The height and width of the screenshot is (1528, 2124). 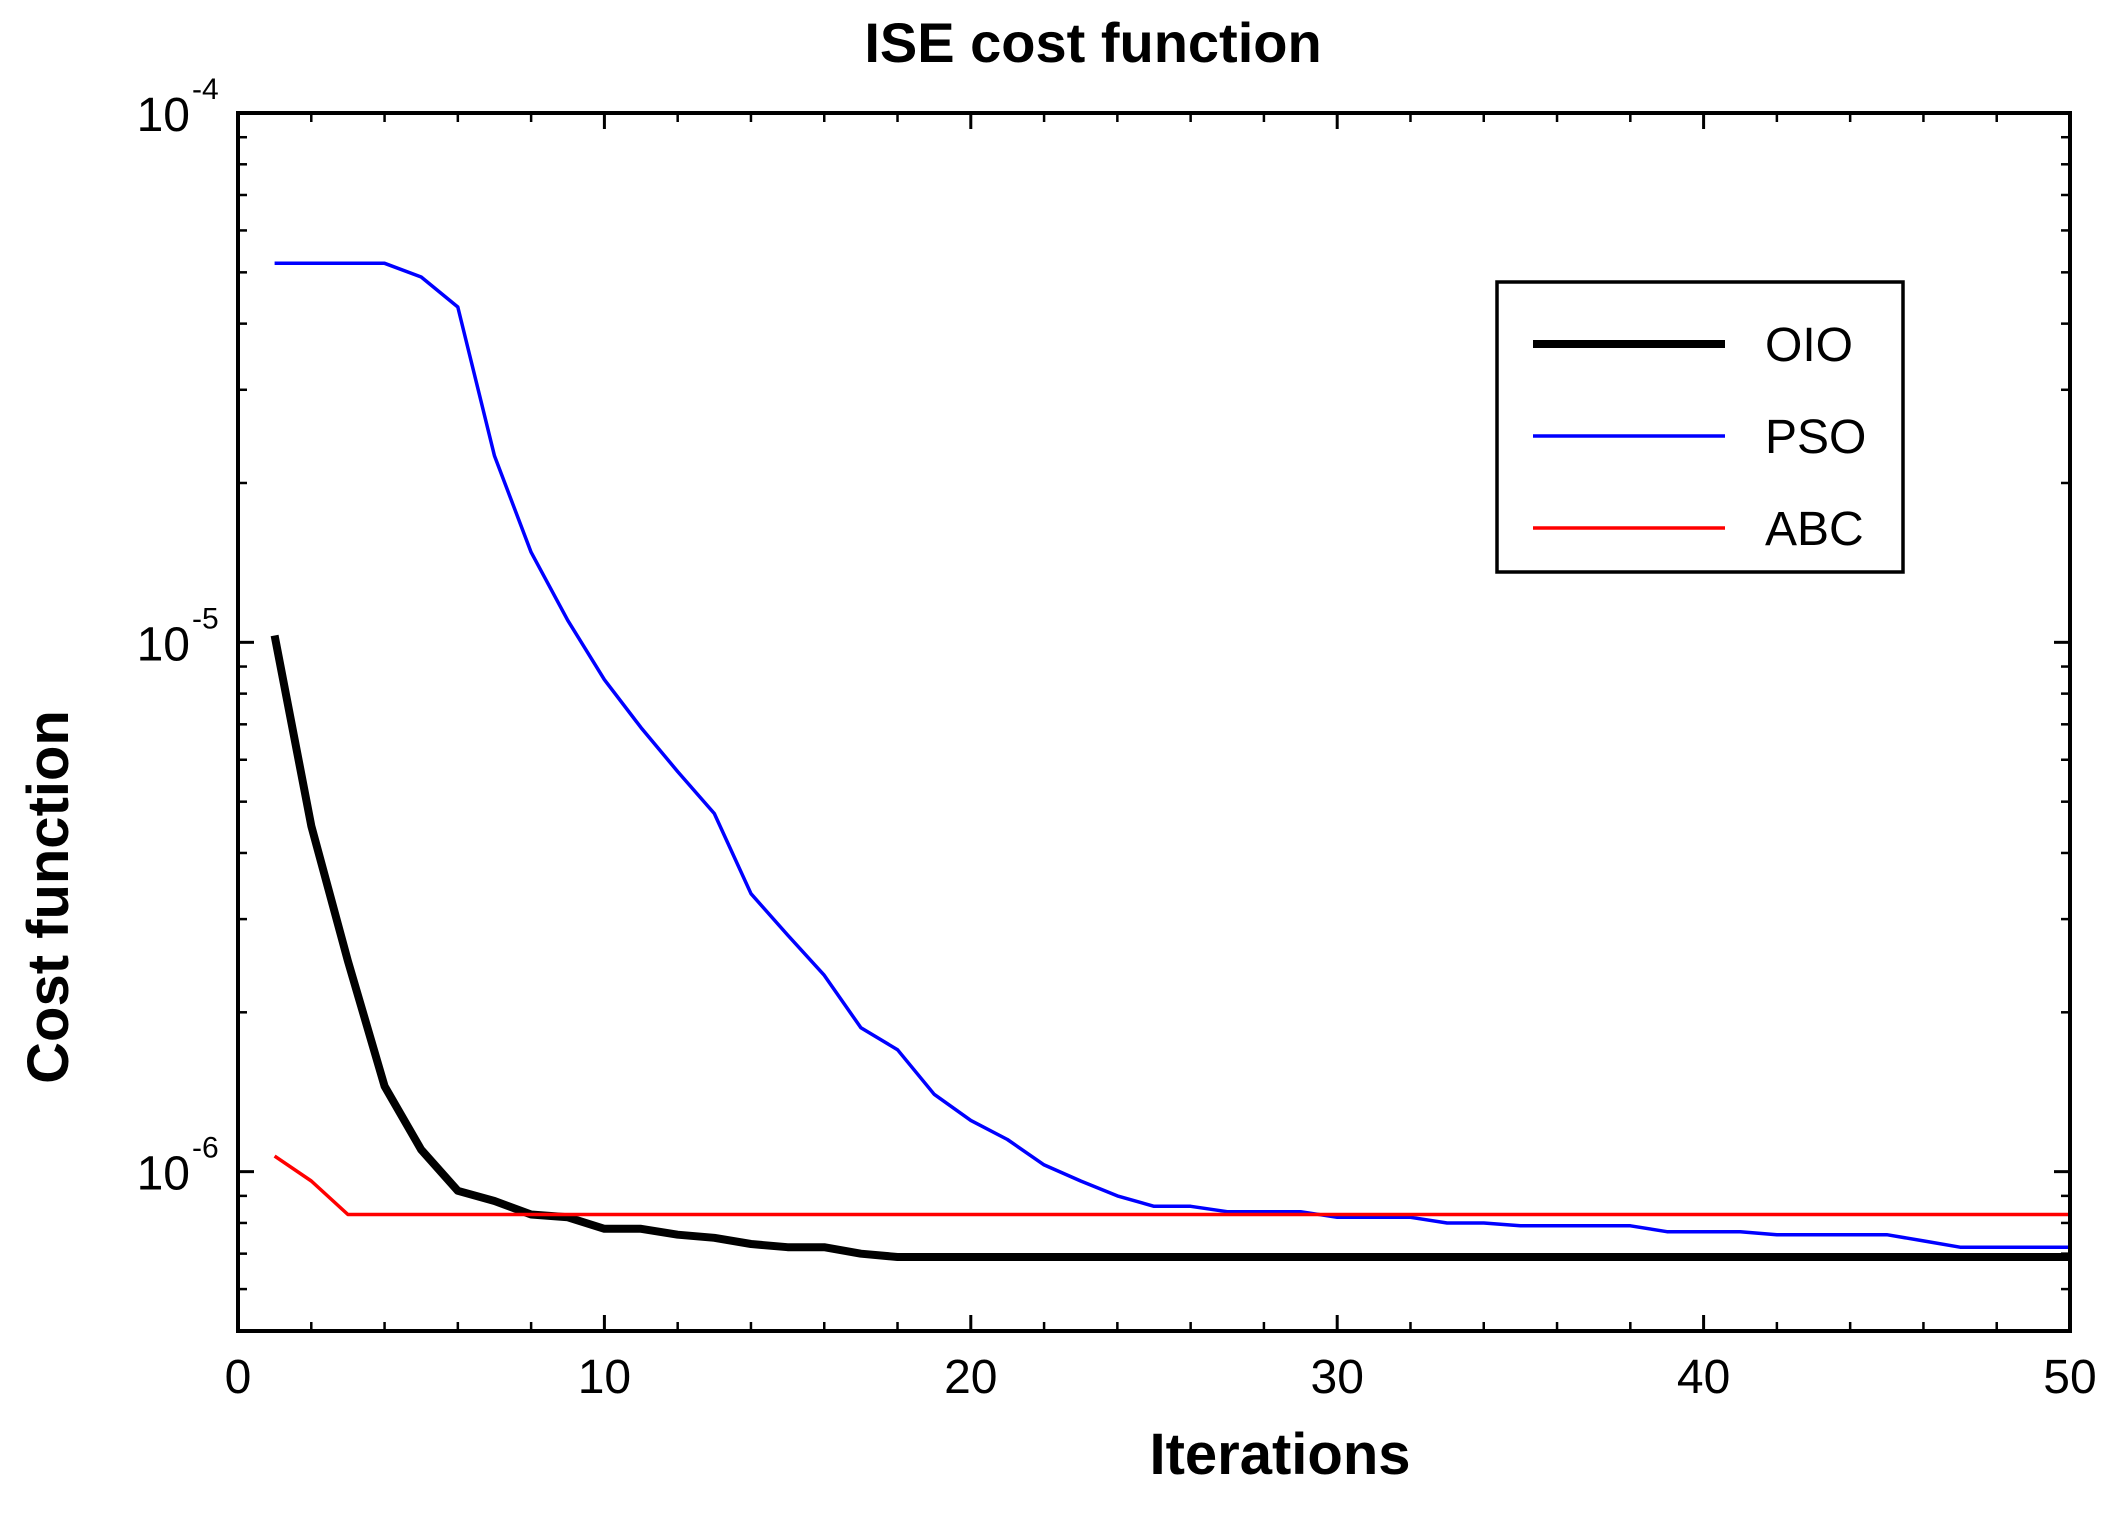 I want to click on legend-box, so click(x=1700, y=427).